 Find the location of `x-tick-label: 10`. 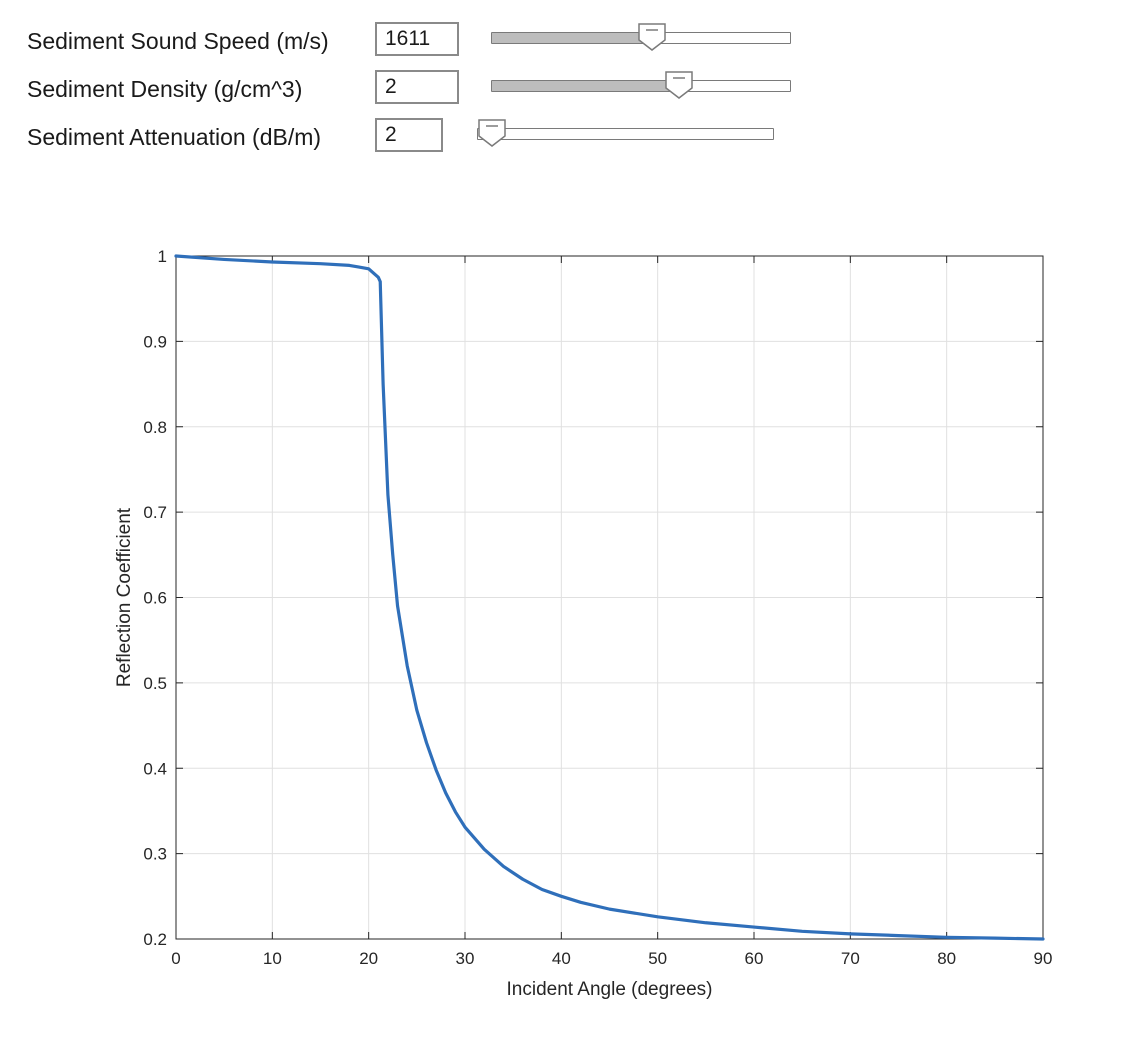

x-tick-label: 10 is located at coordinates (272, 958).